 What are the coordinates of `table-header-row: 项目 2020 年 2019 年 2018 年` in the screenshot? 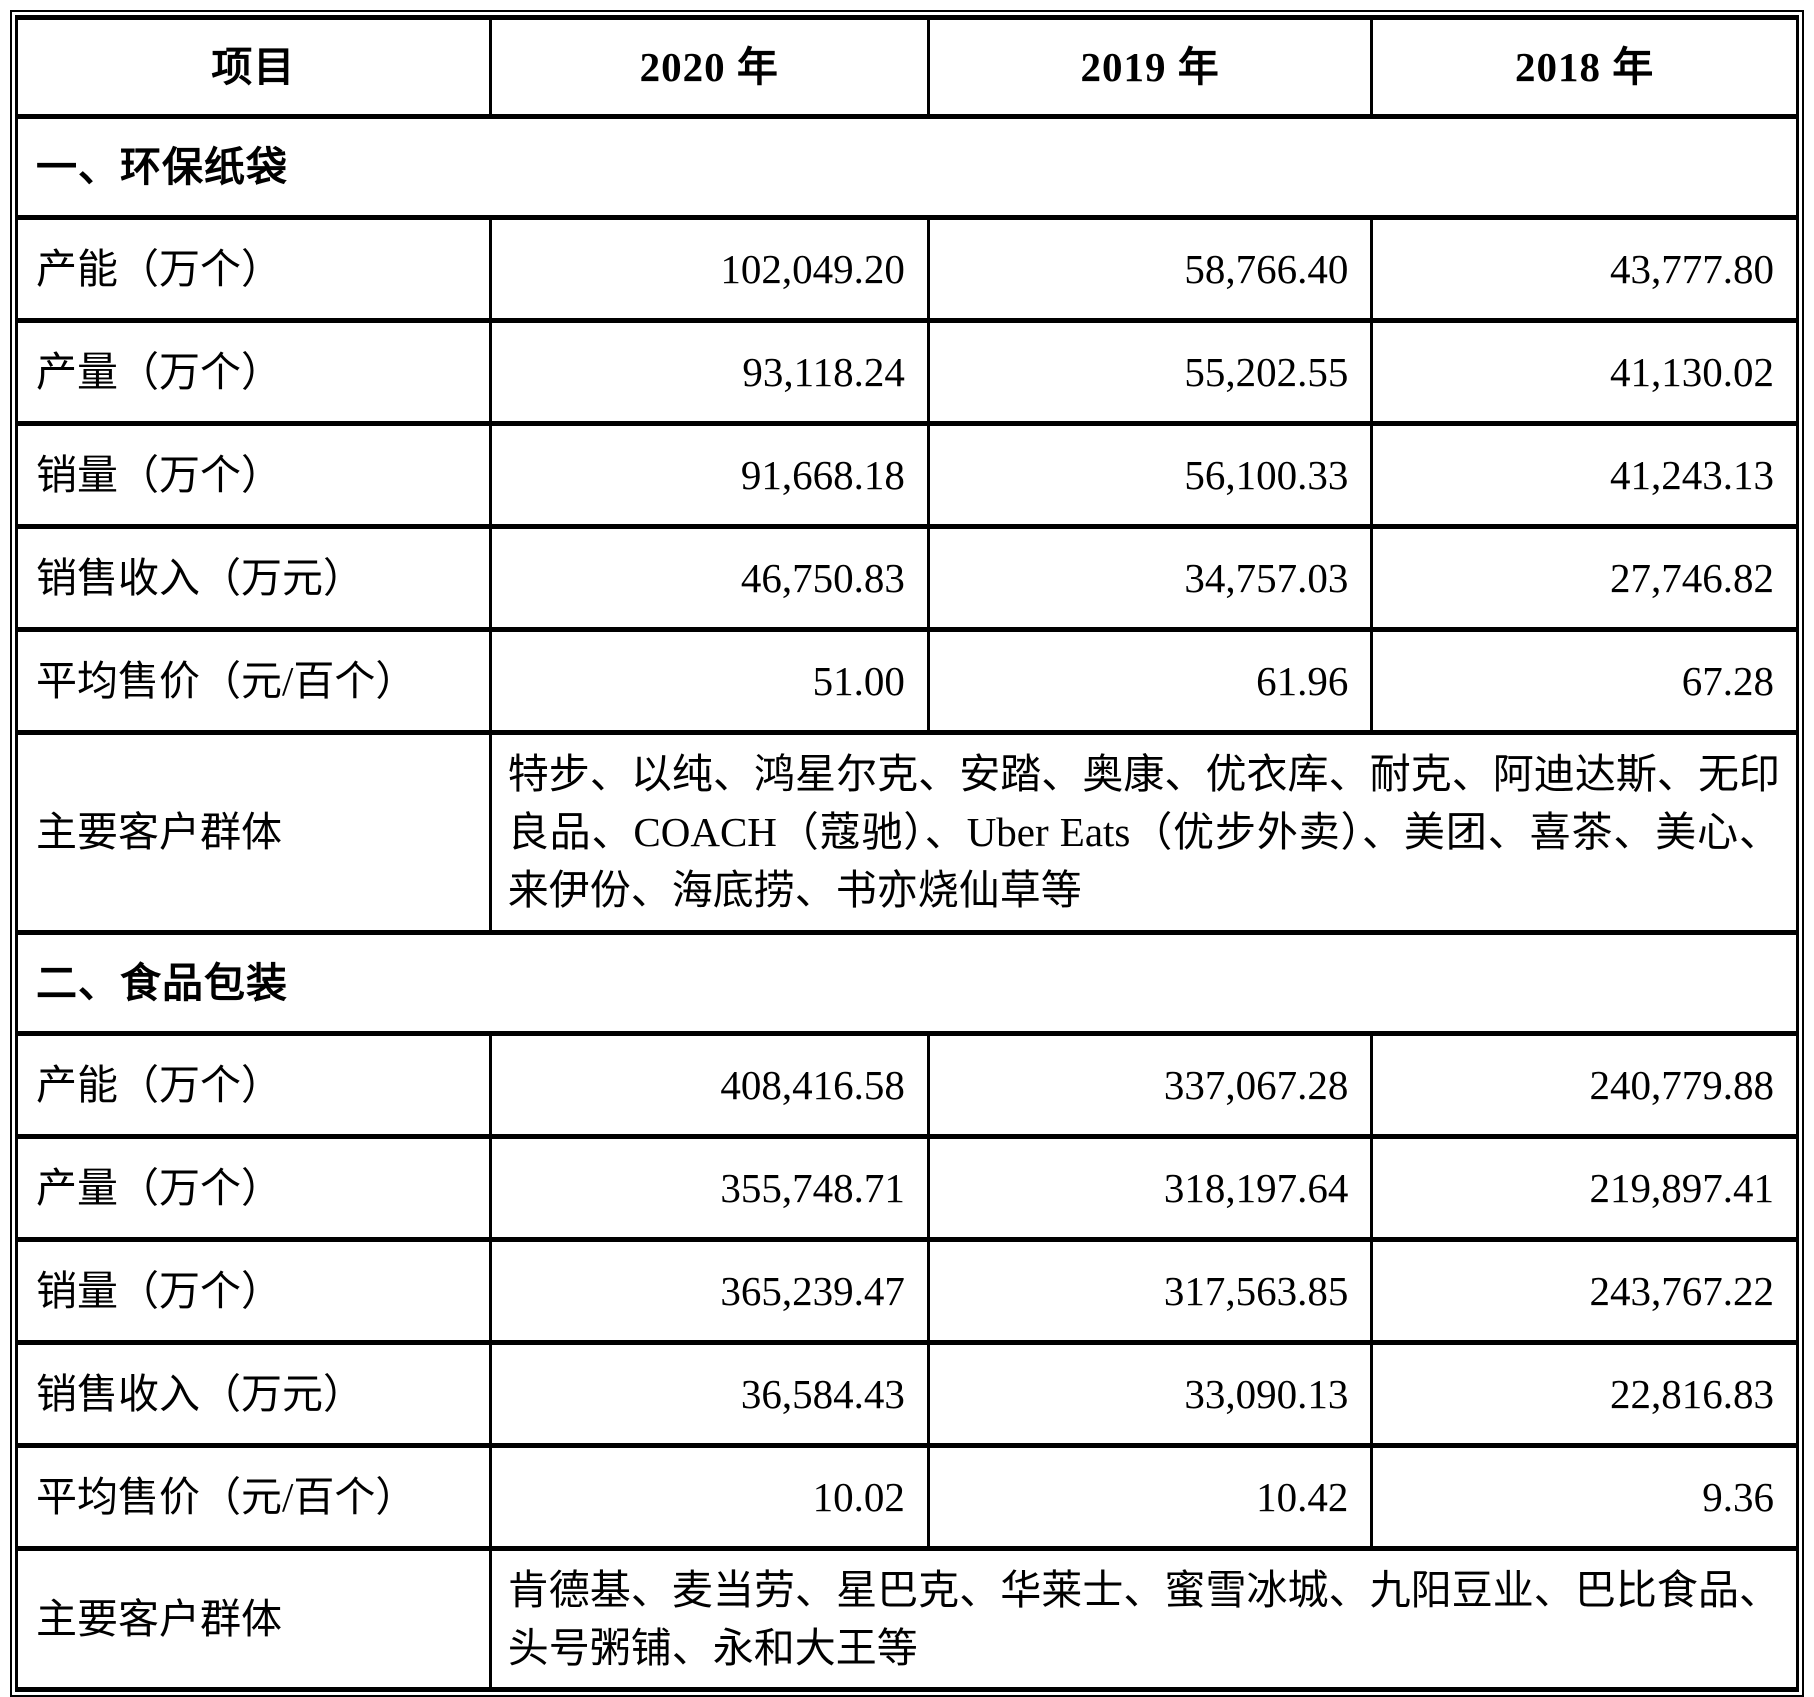 It's located at (907, 67).